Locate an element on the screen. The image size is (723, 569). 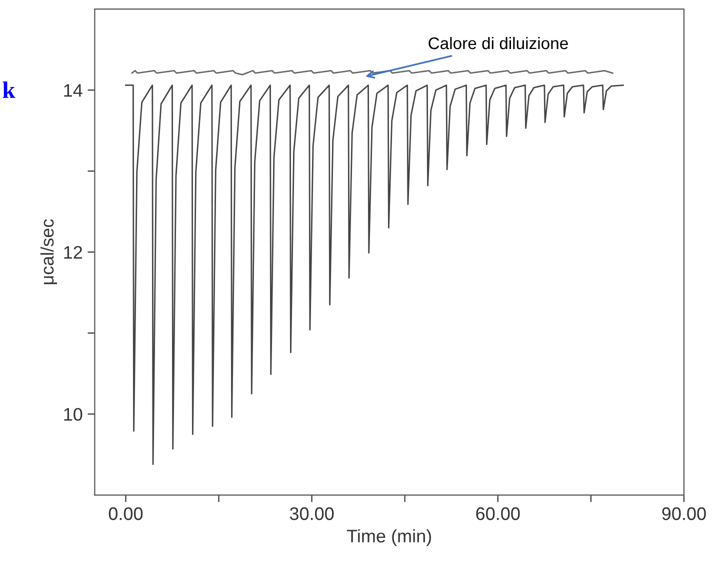
x-tick-label: 0.00 is located at coordinates (125, 513).